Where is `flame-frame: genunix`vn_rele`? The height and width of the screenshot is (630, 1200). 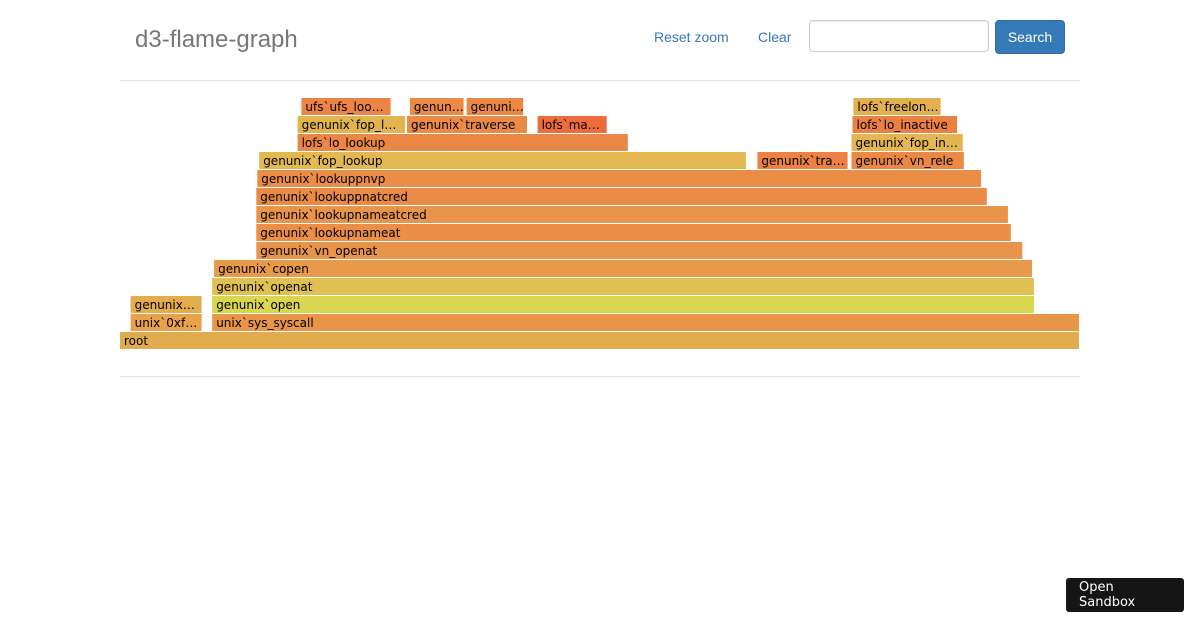
flame-frame: genunix`vn_rele is located at coordinates (907, 160).